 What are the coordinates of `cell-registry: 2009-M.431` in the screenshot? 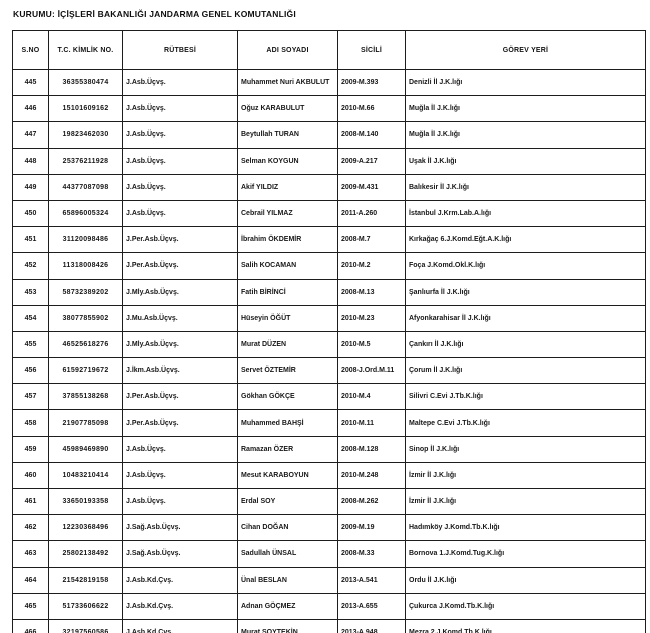 It's located at (371, 187).